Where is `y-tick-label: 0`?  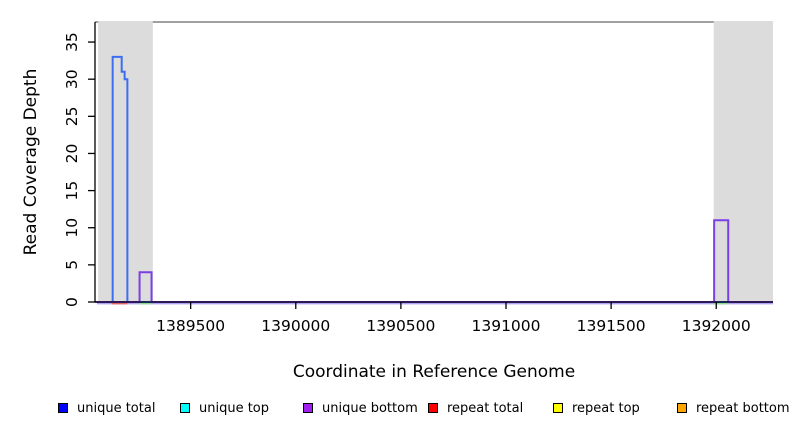
y-tick-label: 0 is located at coordinates (72, 302).